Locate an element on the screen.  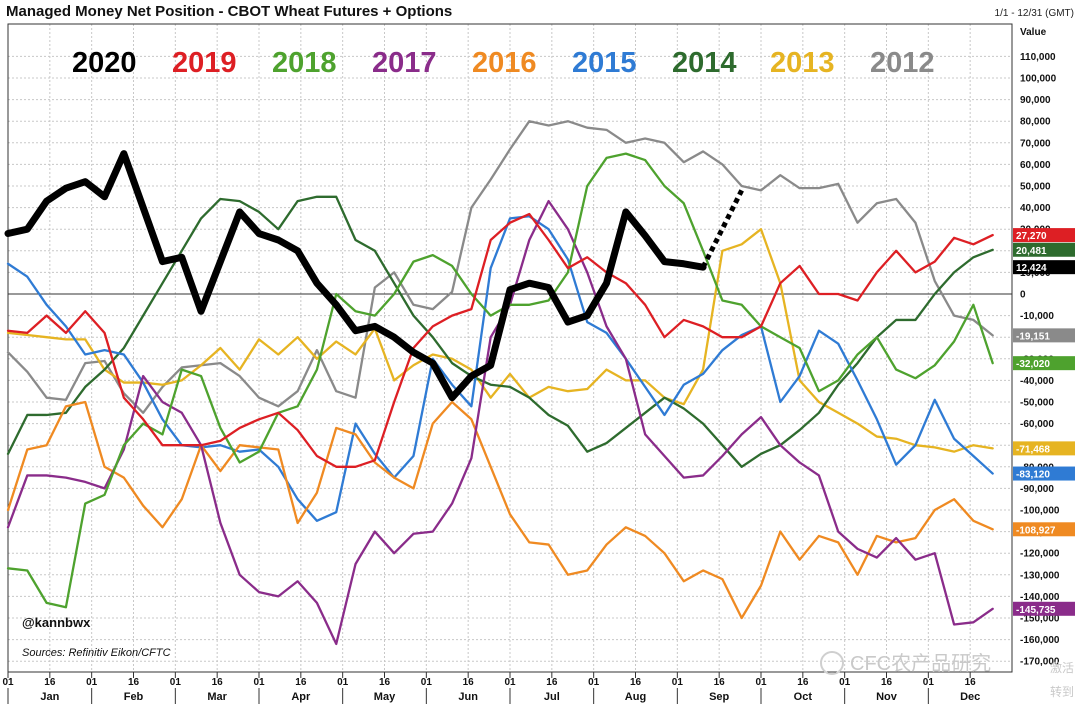
y-tick-label: -100,000 is located at coordinates (1040, 511).